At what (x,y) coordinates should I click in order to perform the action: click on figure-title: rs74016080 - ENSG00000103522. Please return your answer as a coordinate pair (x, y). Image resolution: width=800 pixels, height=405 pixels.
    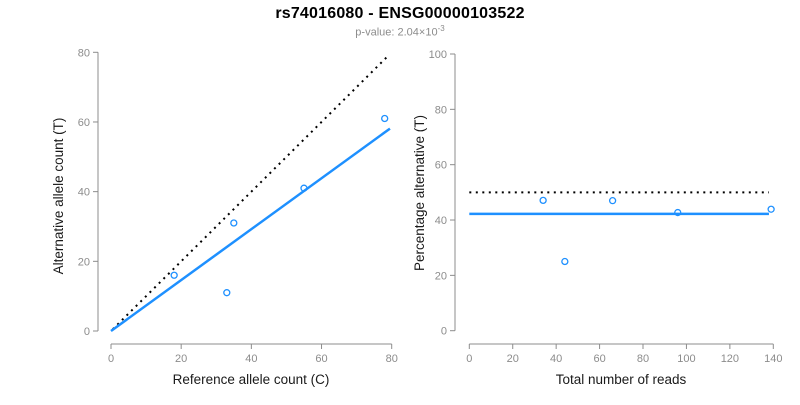
    Looking at the image, I should click on (400, 13).